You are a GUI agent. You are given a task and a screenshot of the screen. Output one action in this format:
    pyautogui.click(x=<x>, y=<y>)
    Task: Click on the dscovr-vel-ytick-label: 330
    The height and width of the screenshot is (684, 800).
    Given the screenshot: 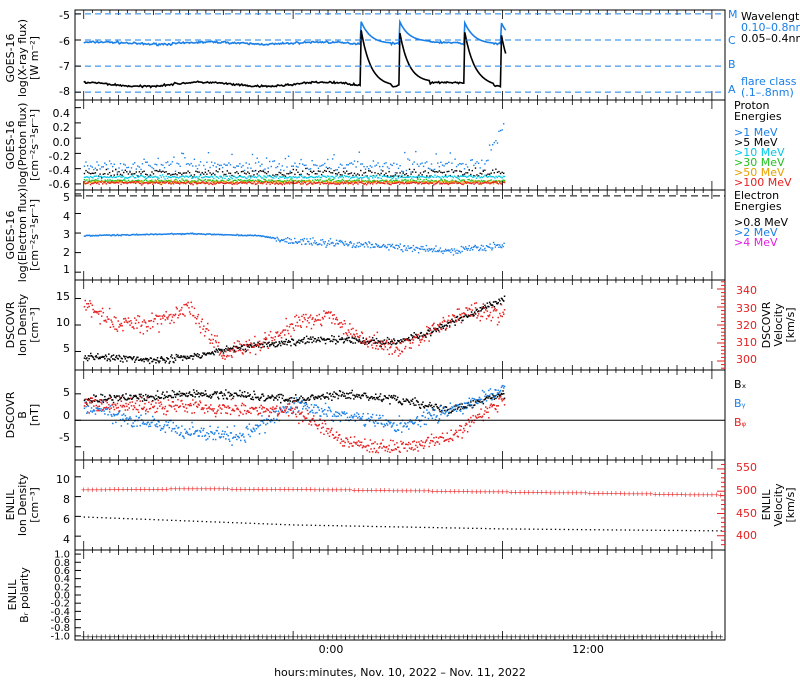 What is the action you would take?
    pyautogui.click(x=746, y=308)
    